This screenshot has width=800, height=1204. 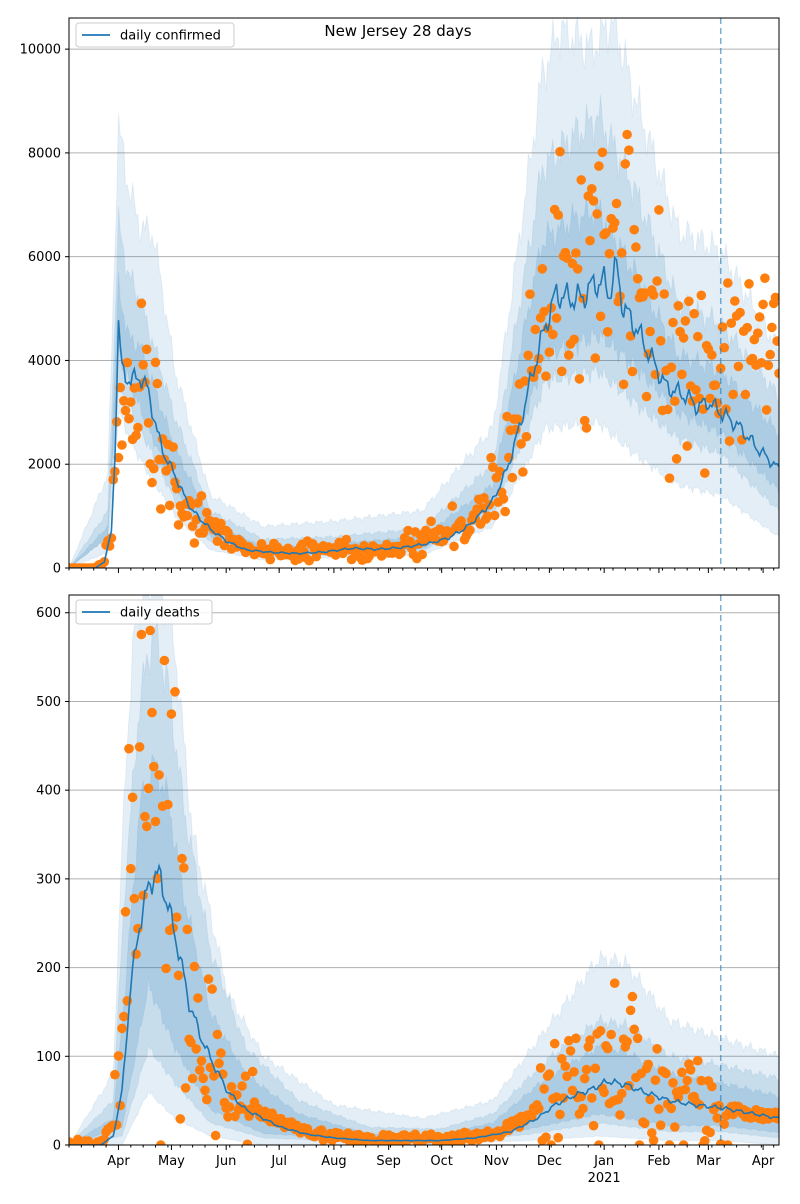 I want to click on x-tick-label: Jan, so click(x=603, y=1161).